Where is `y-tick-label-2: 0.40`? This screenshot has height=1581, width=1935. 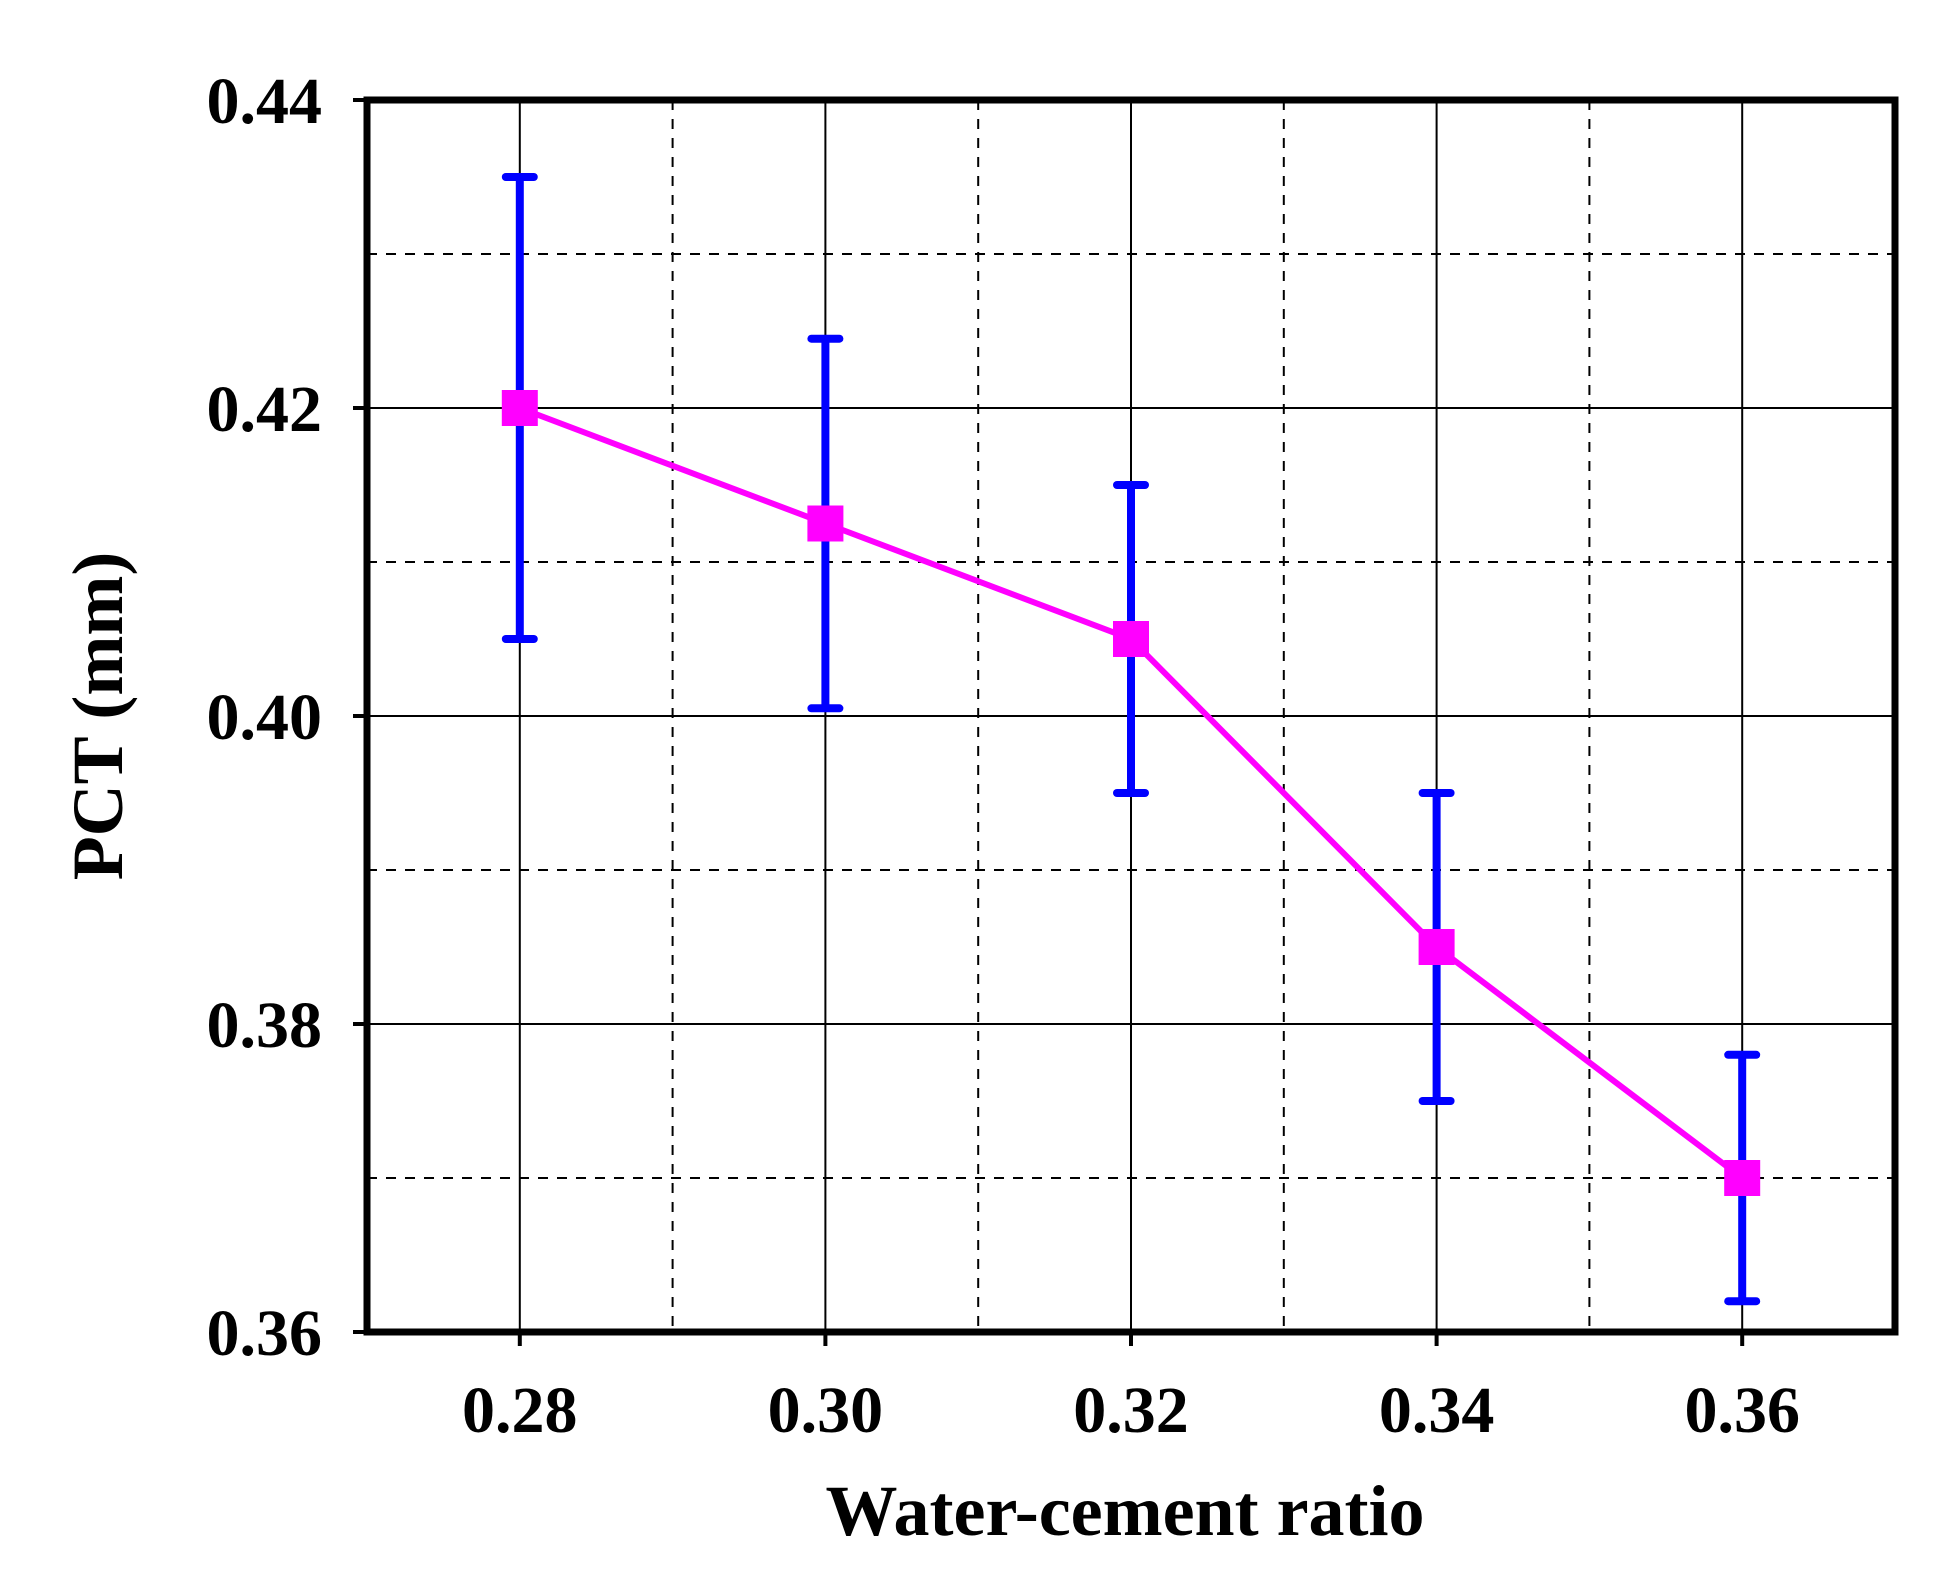 y-tick-label-2: 0.40 is located at coordinates (265, 717).